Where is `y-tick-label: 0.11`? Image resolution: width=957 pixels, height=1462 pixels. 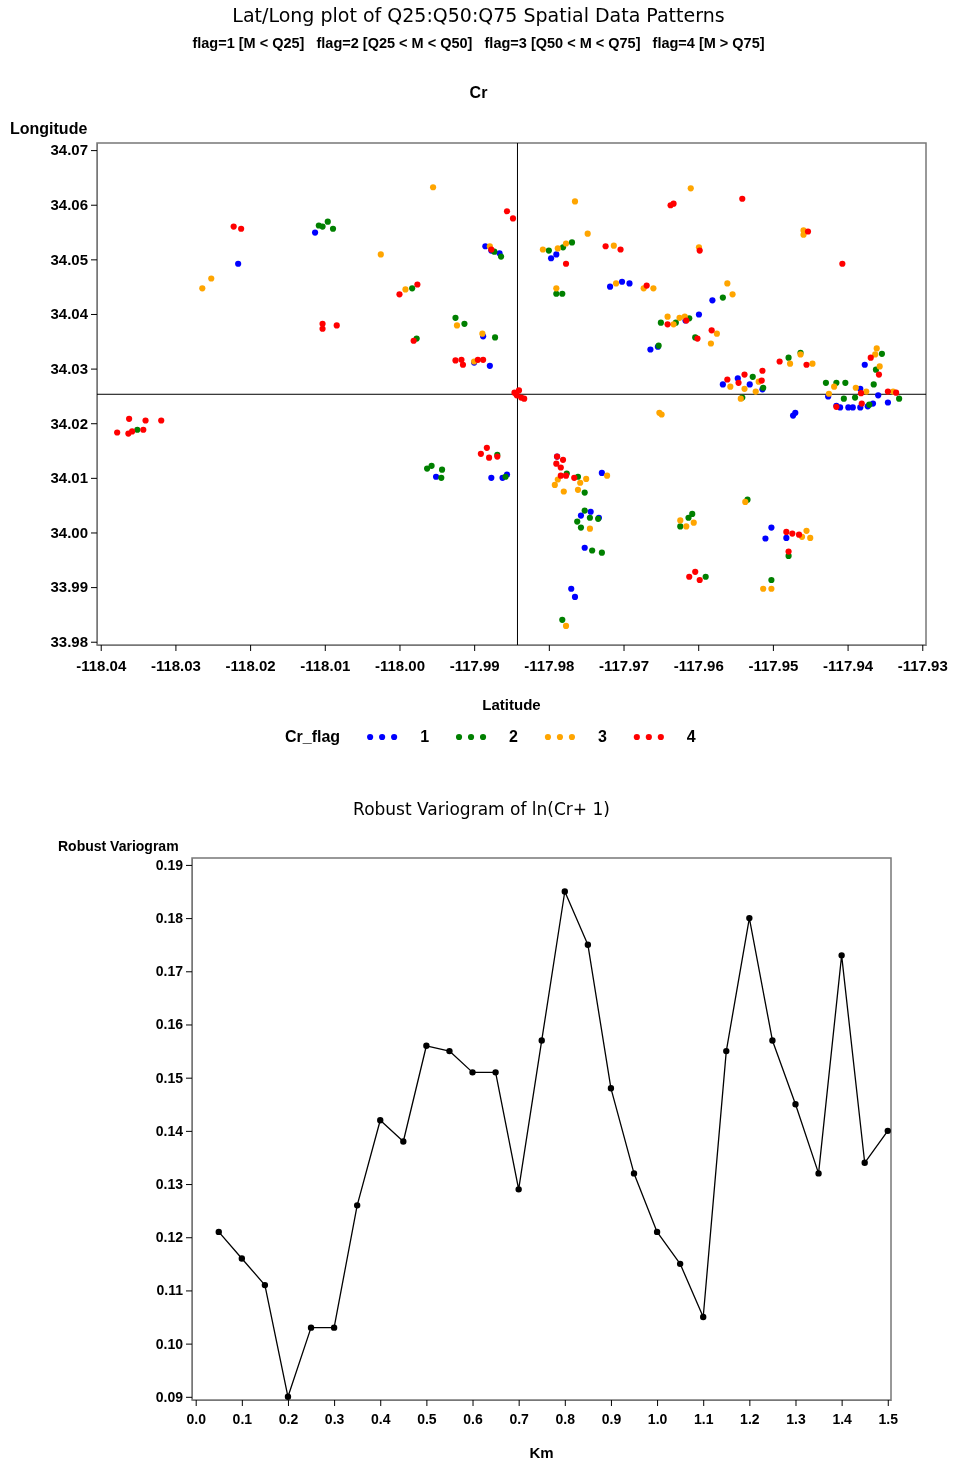 y-tick-label: 0.11 is located at coordinates (170, 1290).